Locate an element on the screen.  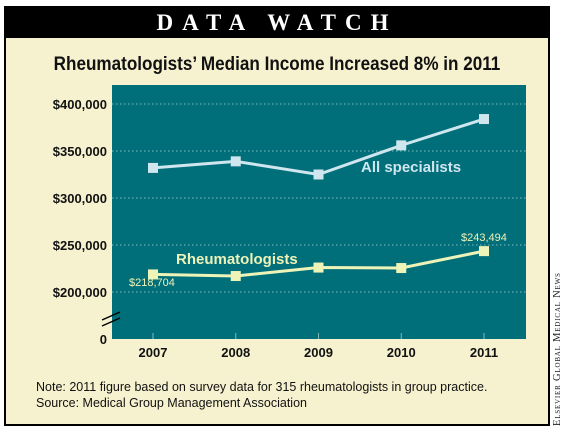
y-tick-label: $350,000 is located at coordinates (80, 151).